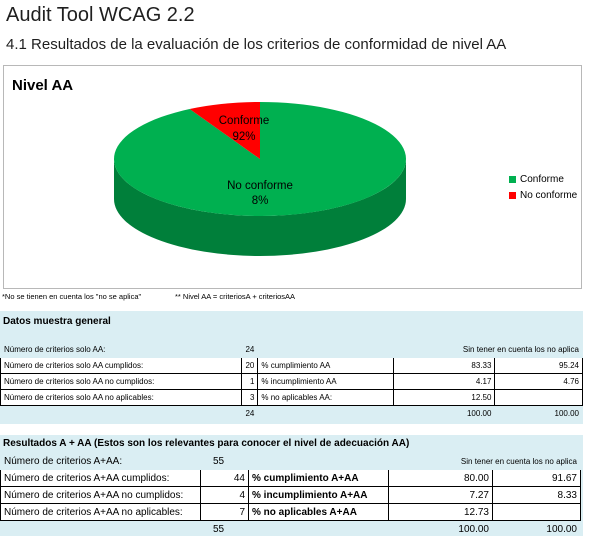 The width and height of the screenshot is (589, 547). I want to click on row-percent: 12.50, so click(444, 397).